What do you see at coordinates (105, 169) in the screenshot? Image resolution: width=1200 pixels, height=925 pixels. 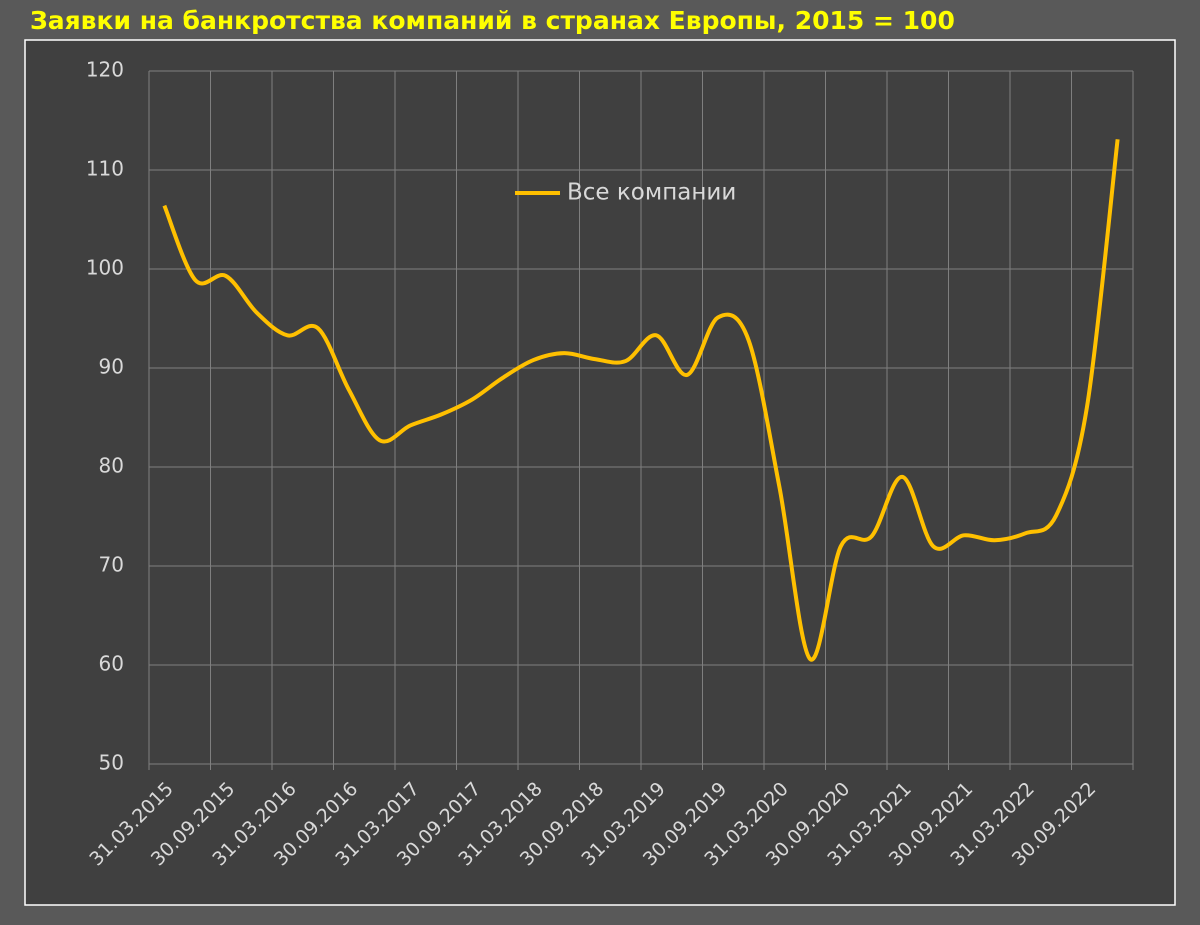 I see `y-tick-label: 110` at bounding box center [105, 169].